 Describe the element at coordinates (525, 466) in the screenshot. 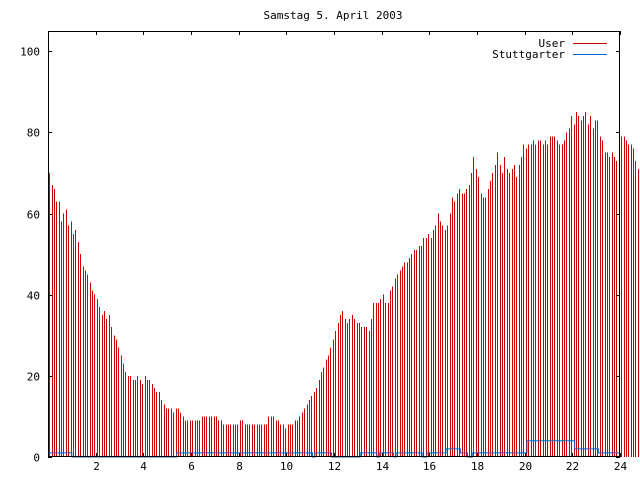

I see `x-tick-label-9: 20` at that location.